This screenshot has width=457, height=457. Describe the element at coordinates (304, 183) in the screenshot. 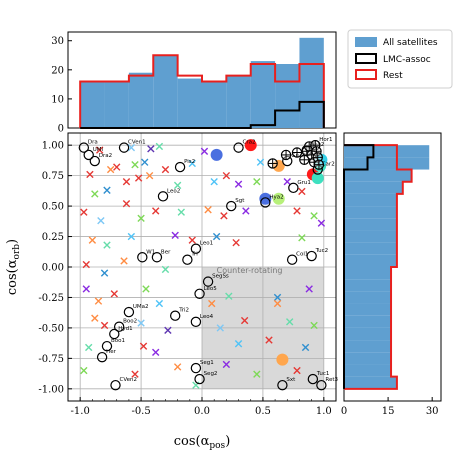

I see `satellite-label: Gru1` at that location.